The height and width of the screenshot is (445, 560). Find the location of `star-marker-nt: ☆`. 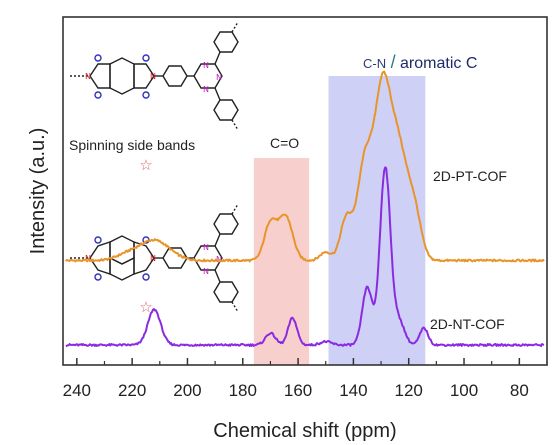

star-marker-nt: ☆ is located at coordinates (145, 307).